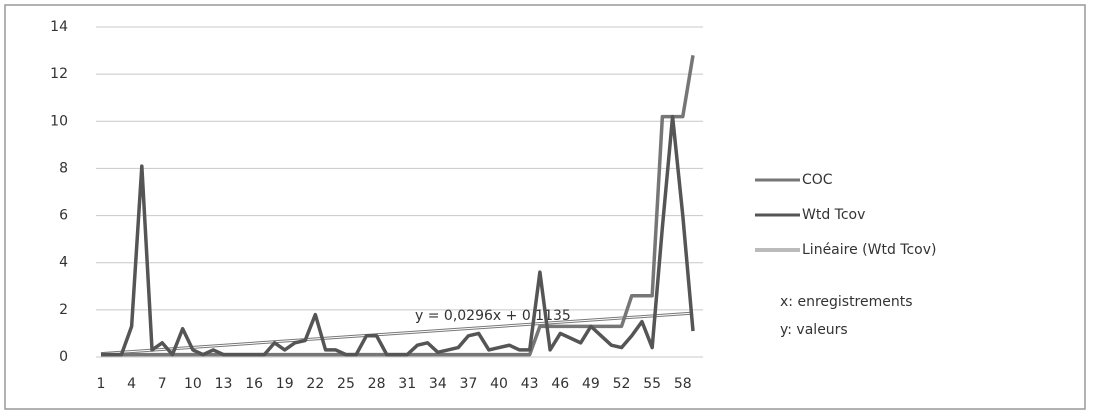 This screenshot has height=418, width=1104. What do you see at coordinates (397, 333) in the screenshot?
I see `trendline-inner` at bounding box center [397, 333].